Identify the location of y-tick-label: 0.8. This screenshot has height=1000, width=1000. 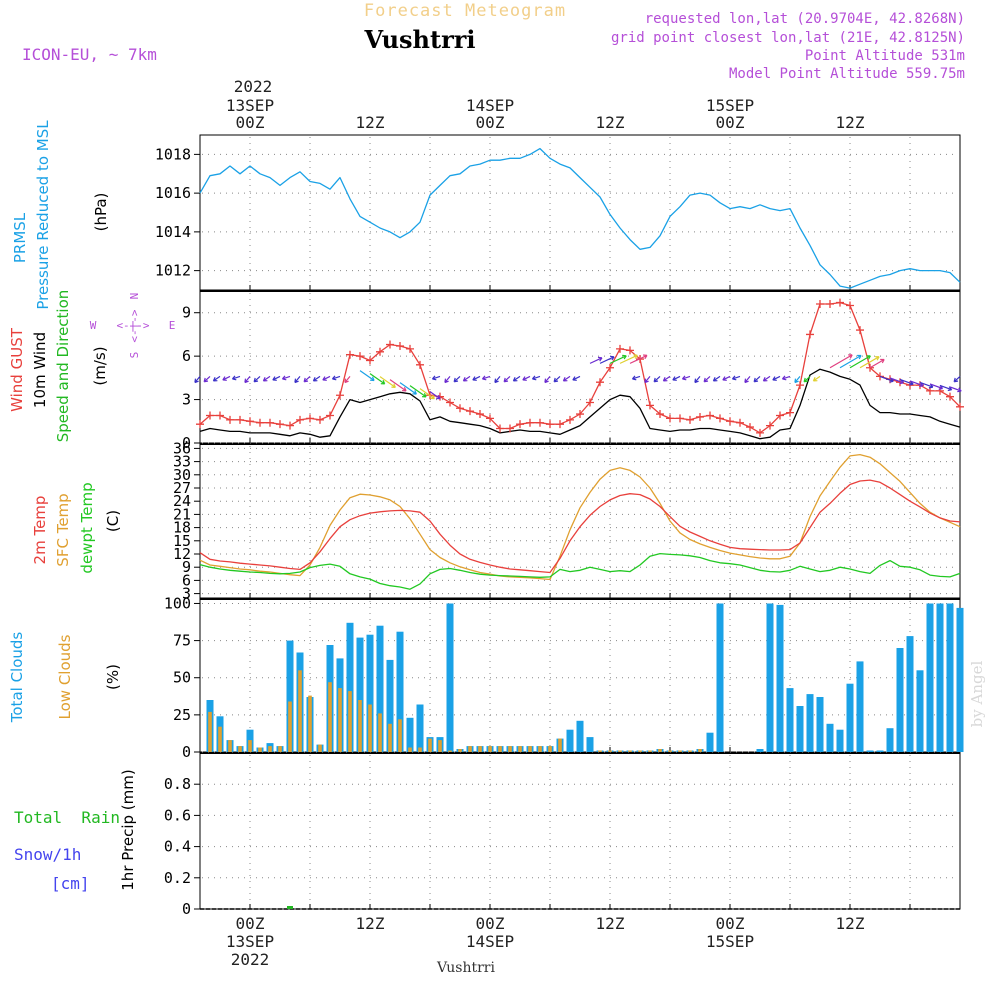
(177, 784).